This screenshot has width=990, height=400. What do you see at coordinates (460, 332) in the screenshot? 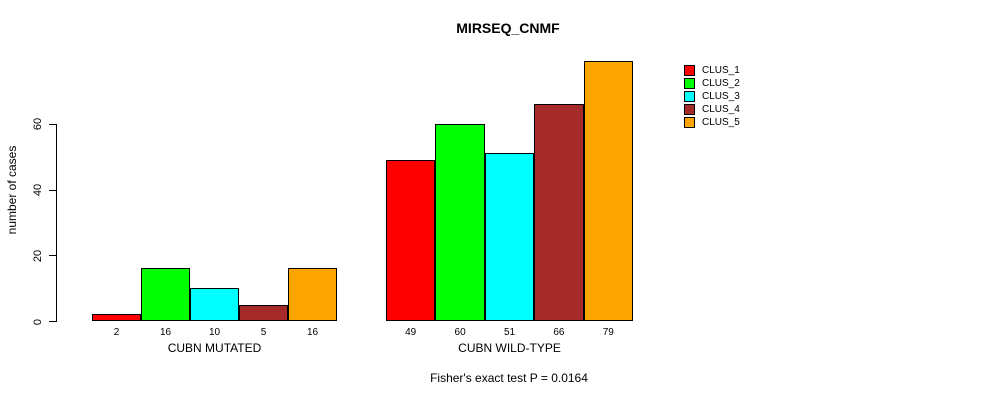
I see `bar-value-label: 60` at bounding box center [460, 332].